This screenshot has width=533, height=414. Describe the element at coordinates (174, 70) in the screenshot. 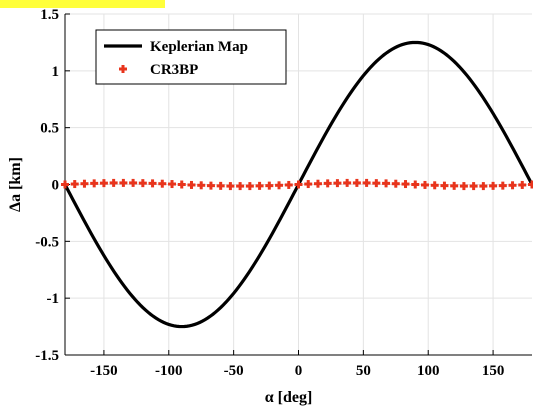

I see `legend-cr3bp-label: CR3BP` at that location.